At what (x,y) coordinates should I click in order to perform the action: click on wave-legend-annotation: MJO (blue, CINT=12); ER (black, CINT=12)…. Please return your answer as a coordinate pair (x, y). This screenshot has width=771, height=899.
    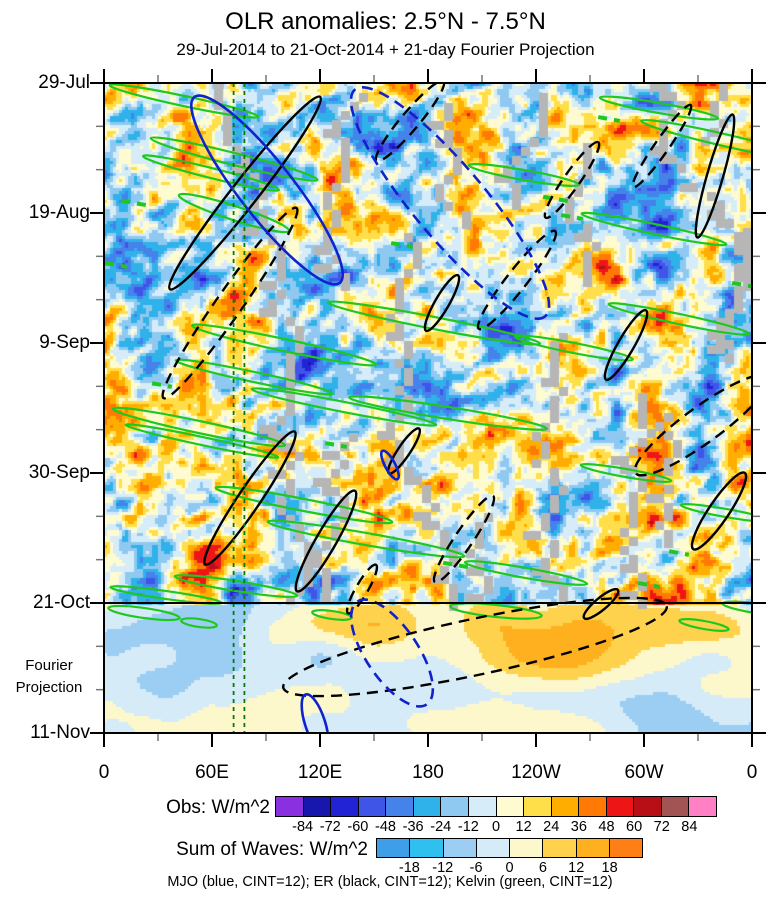
    Looking at the image, I should click on (390, 882).